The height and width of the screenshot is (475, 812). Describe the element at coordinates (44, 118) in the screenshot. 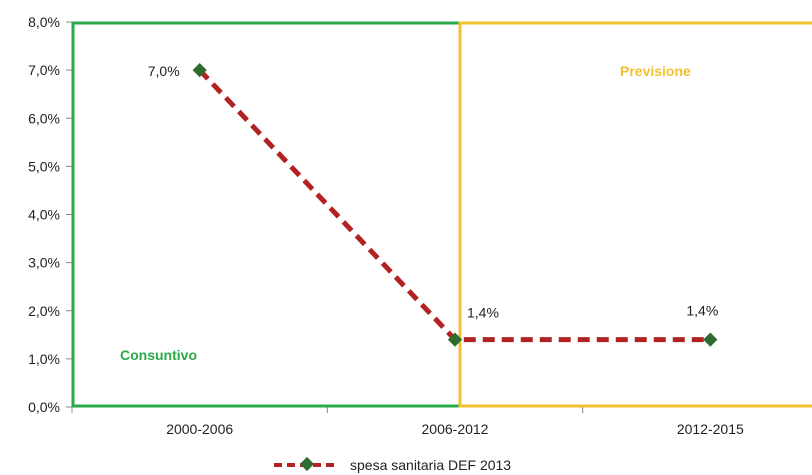

I see `y-tick-label: 6,0%` at that location.